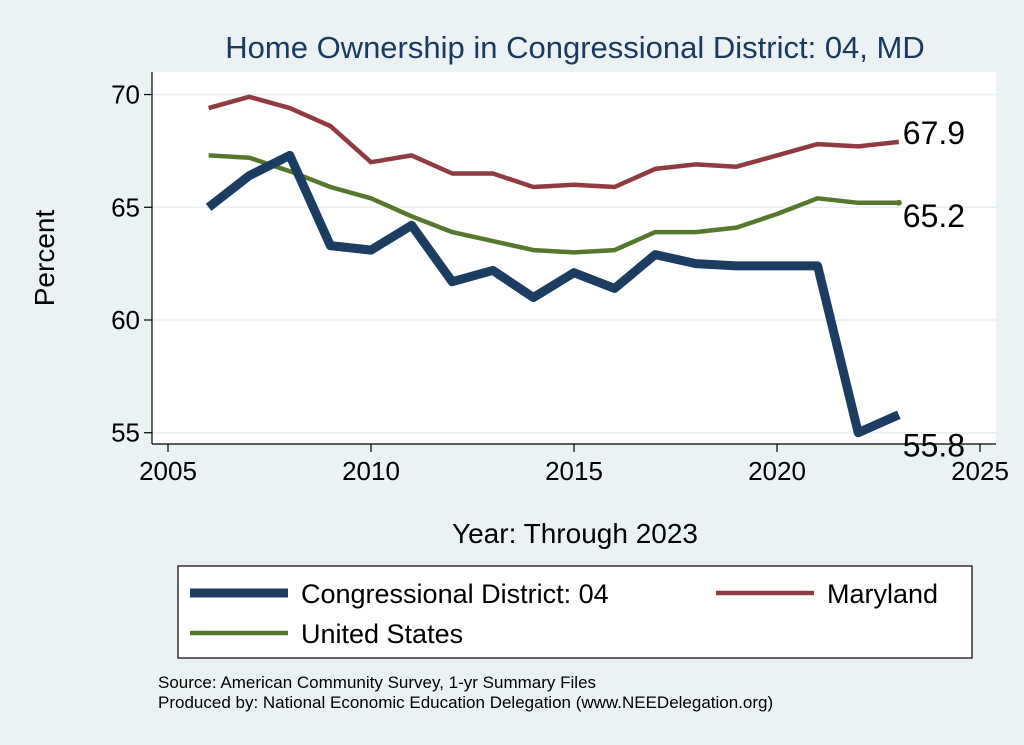 The width and height of the screenshot is (1024, 745). What do you see at coordinates (980, 471) in the screenshot?
I see `x-tick-label: 2025` at bounding box center [980, 471].